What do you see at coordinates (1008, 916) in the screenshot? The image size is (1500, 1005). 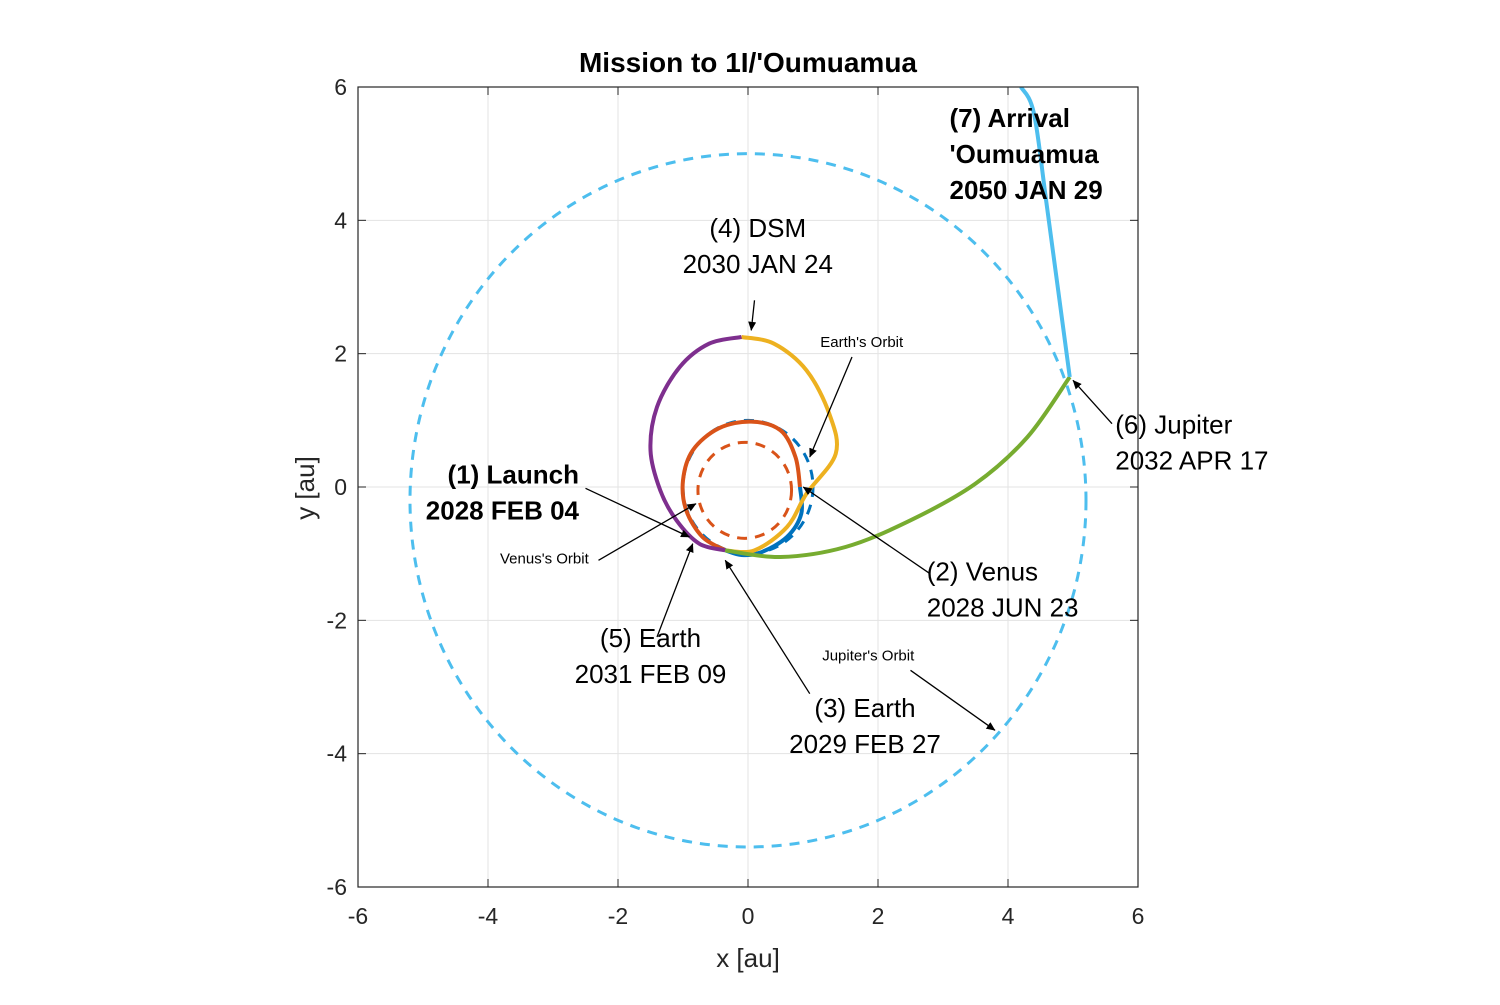 I see `x-tick-label: 4` at bounding box center [1008, 916].